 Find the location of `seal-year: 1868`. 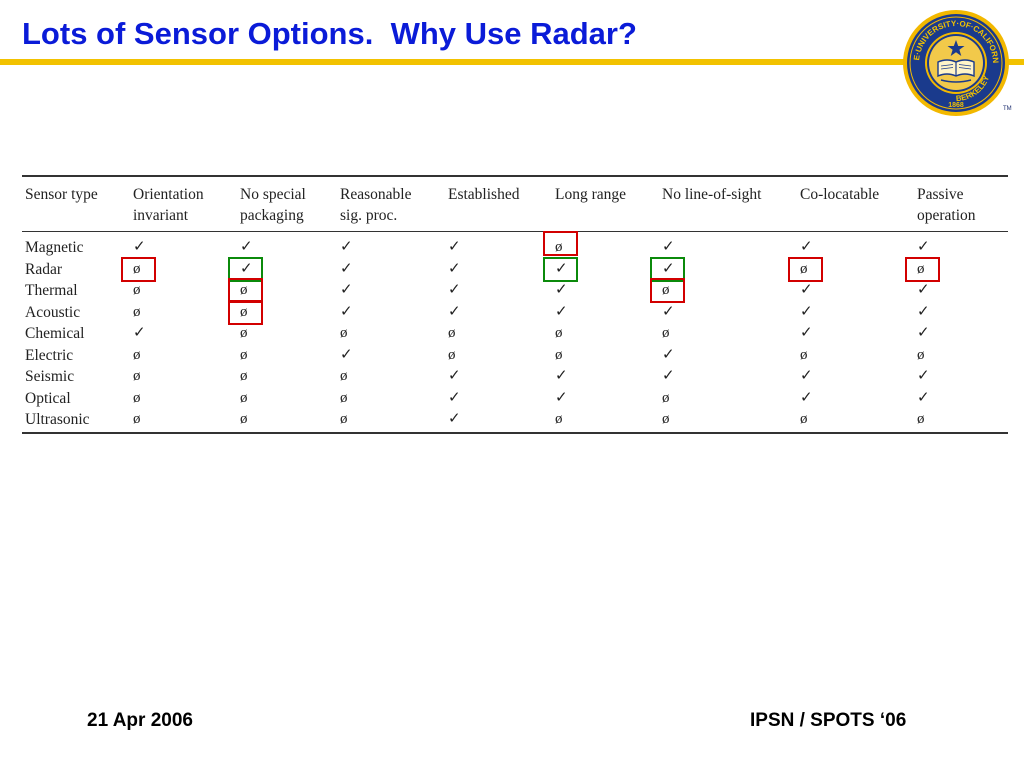

seal-year: 1868 is located at coordinates (956, 105).